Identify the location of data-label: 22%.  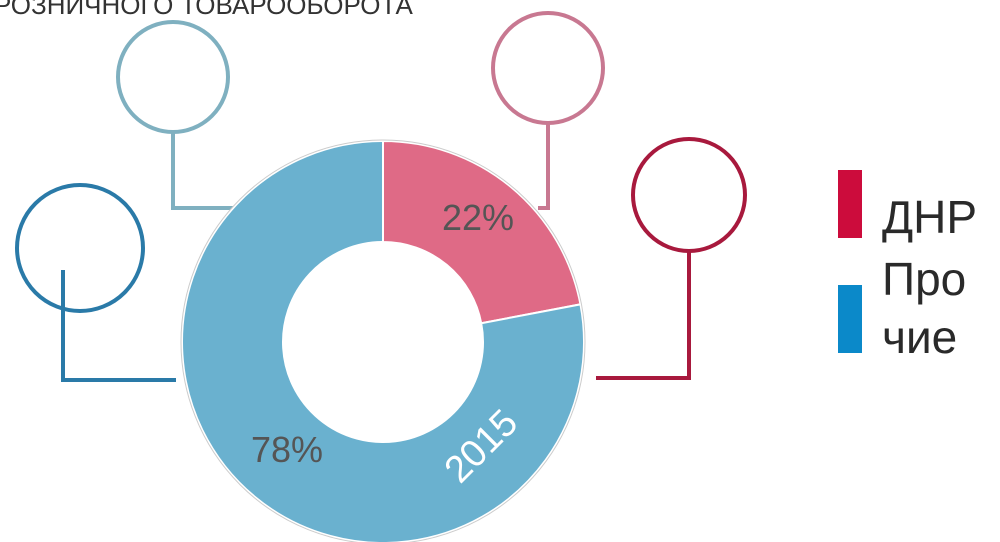
(478, 217).